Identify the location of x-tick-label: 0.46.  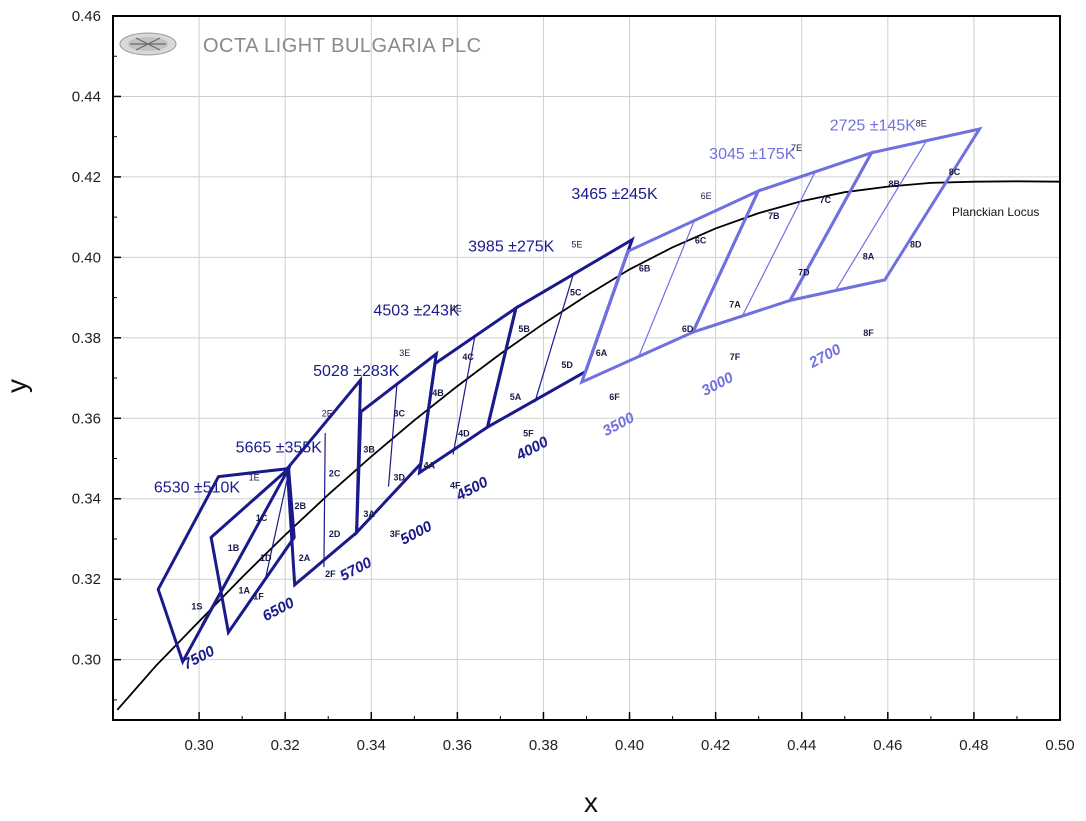
(887, 745).